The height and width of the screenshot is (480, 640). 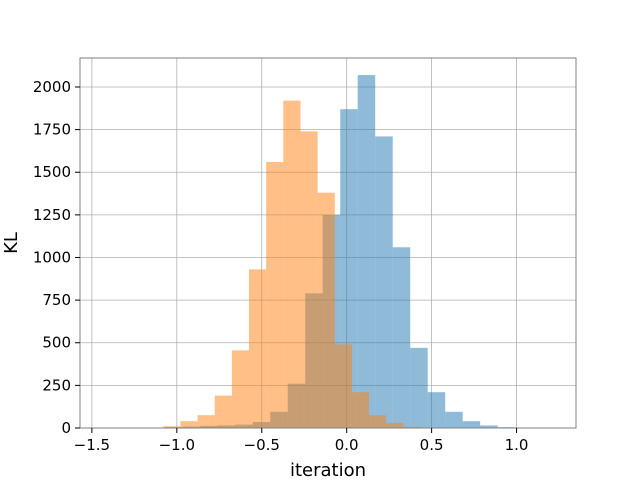 What do you see at coordinates (347, 445) in the screenshot?
I see `x-tick-label: 0.0` at bounding box center [347, 445].